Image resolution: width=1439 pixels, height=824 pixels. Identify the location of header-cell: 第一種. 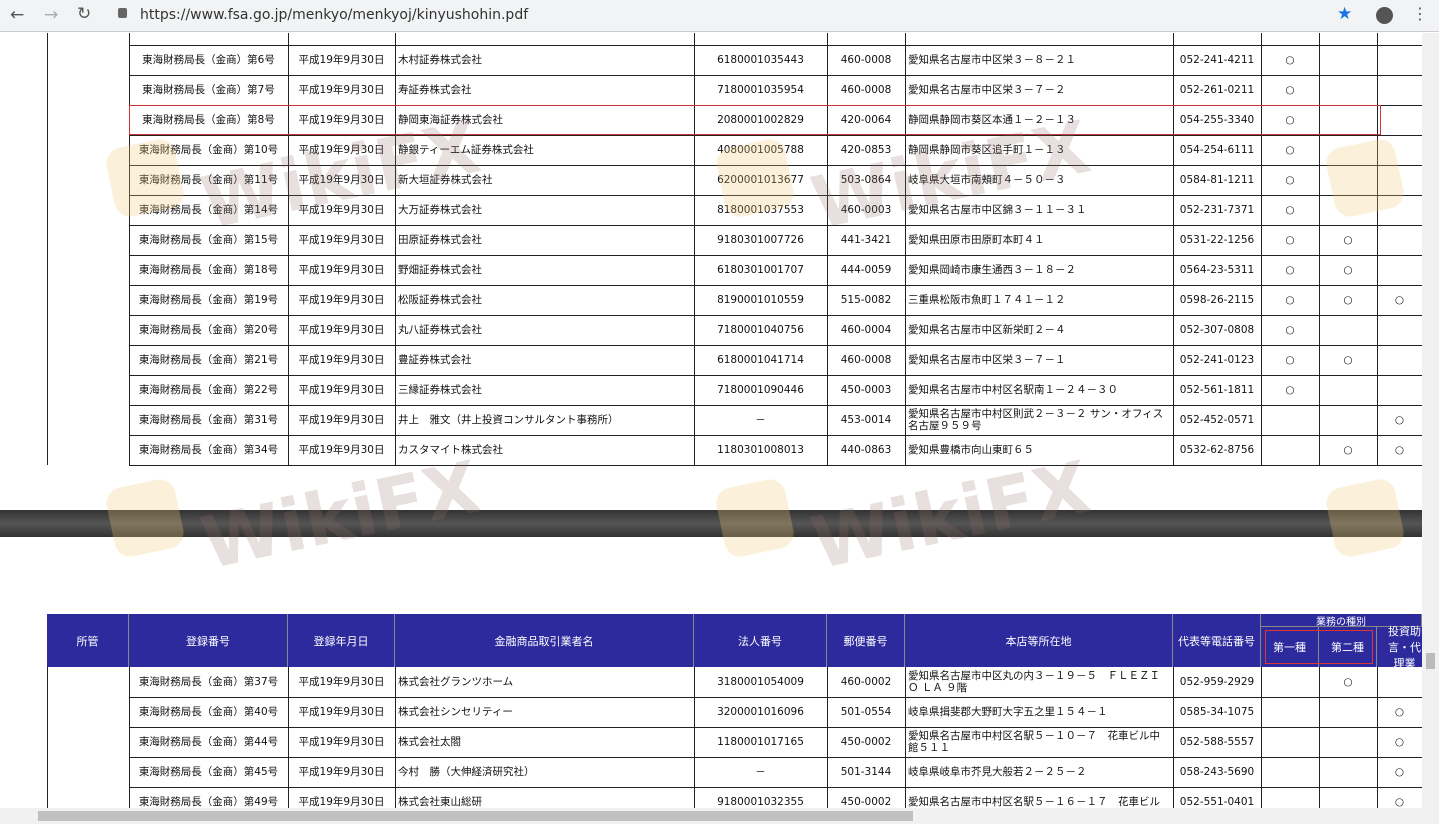
(1290, 647).